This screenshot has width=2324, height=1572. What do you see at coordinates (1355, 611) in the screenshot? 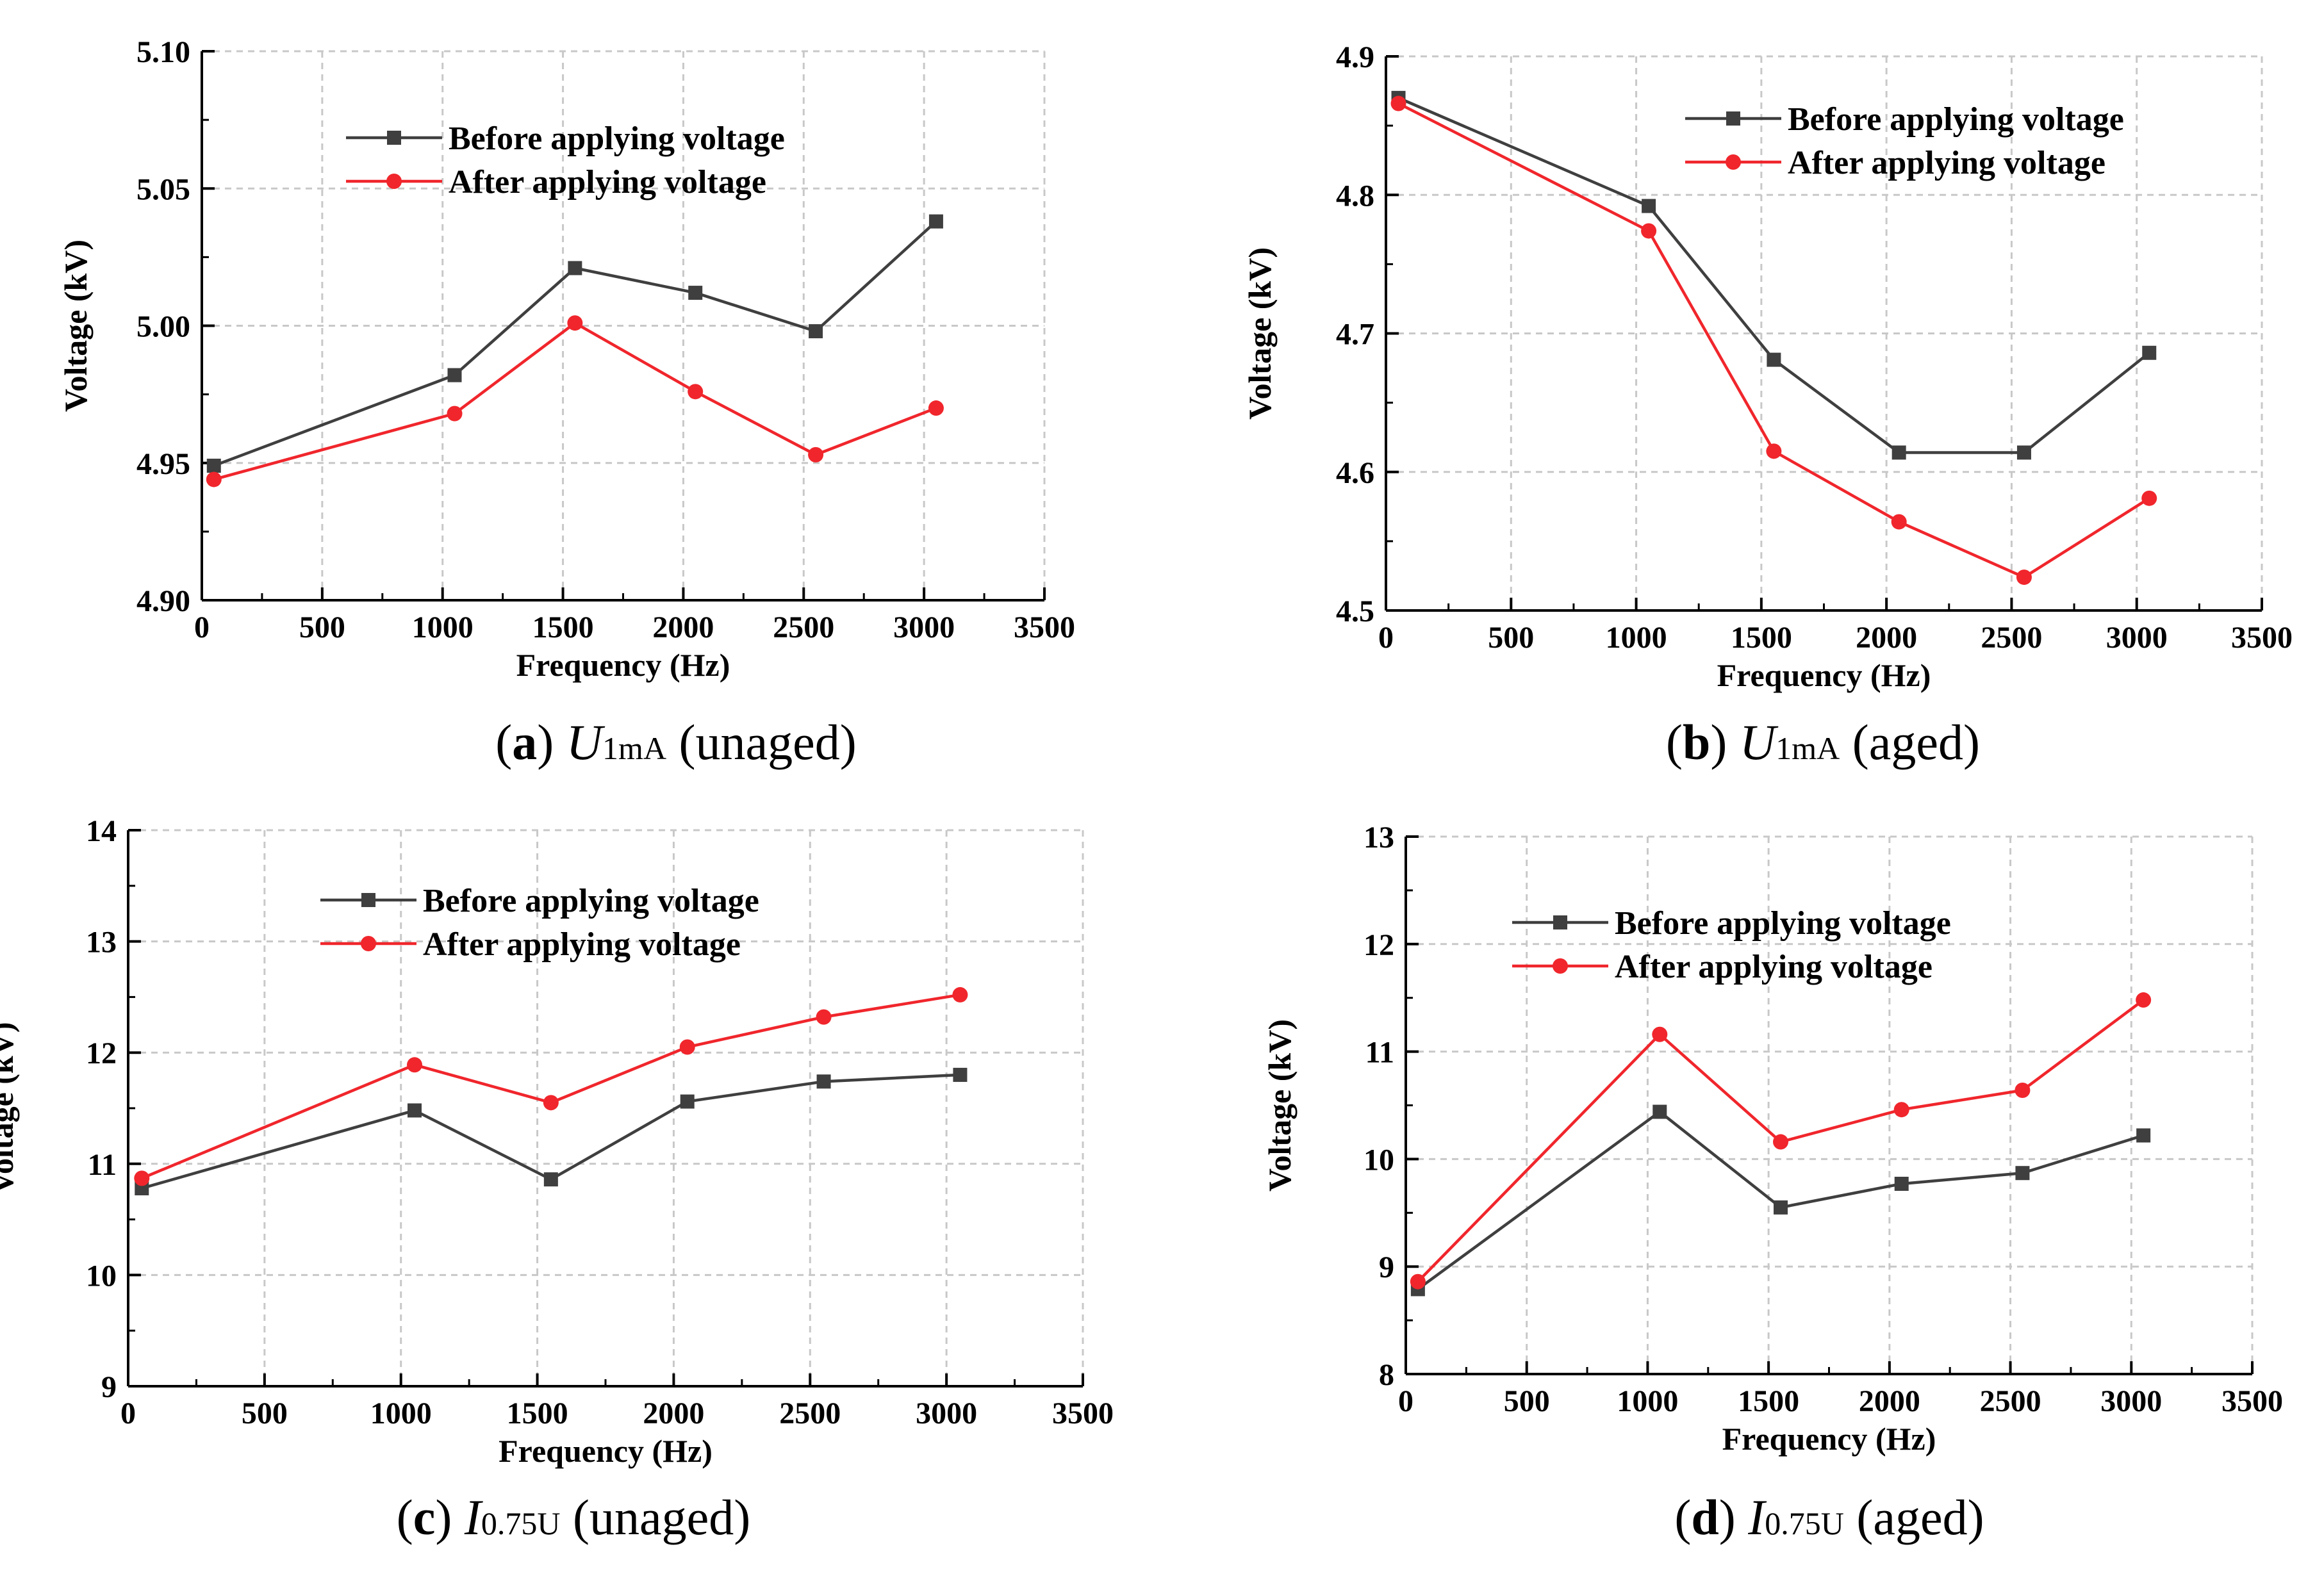
I see `y-tick-label: 4.5` at bounding box center [1355, 611].